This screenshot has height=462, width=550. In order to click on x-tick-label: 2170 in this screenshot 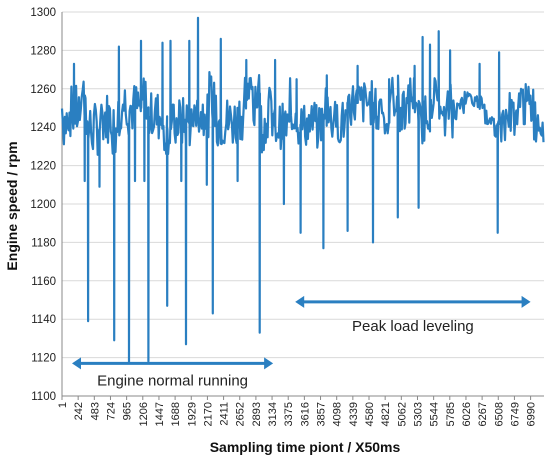, I will do `click(208, 414)`.